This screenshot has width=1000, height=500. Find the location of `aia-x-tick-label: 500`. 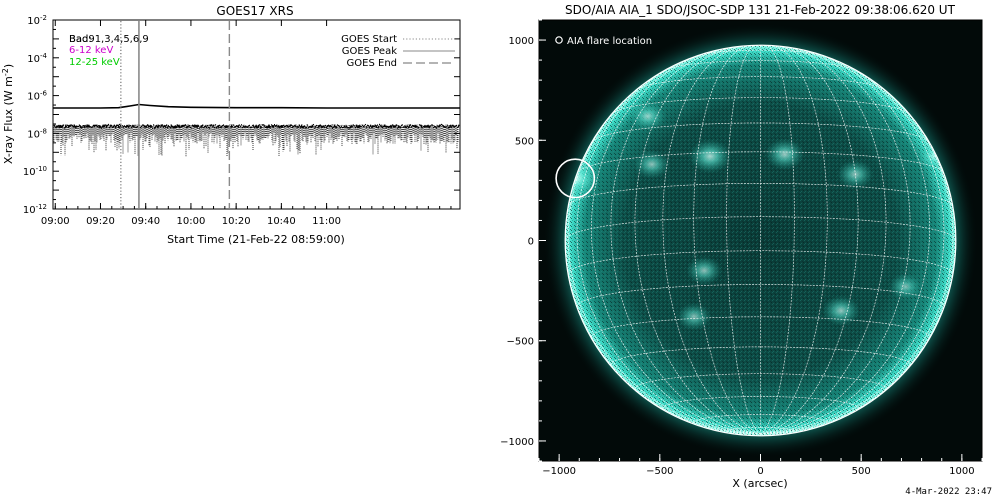

aia-x-tick-label: 500 is located at coordinates (861, 471).